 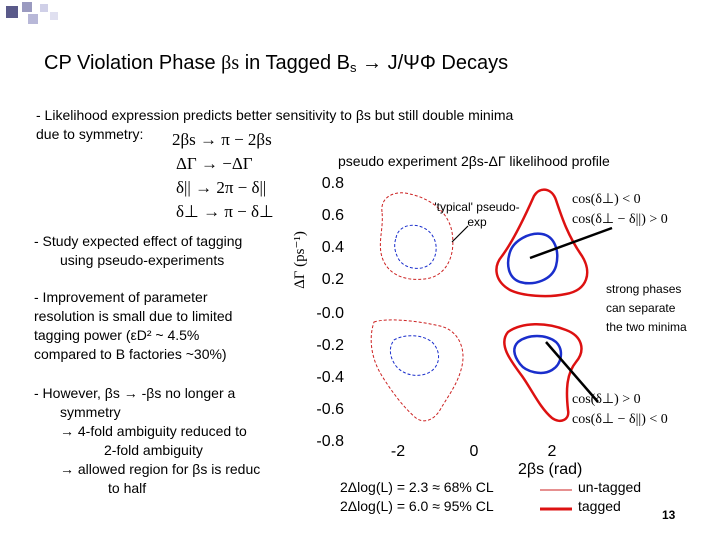 I want to click on strong-phases-line: the two minima, so click(x=646, y=327).